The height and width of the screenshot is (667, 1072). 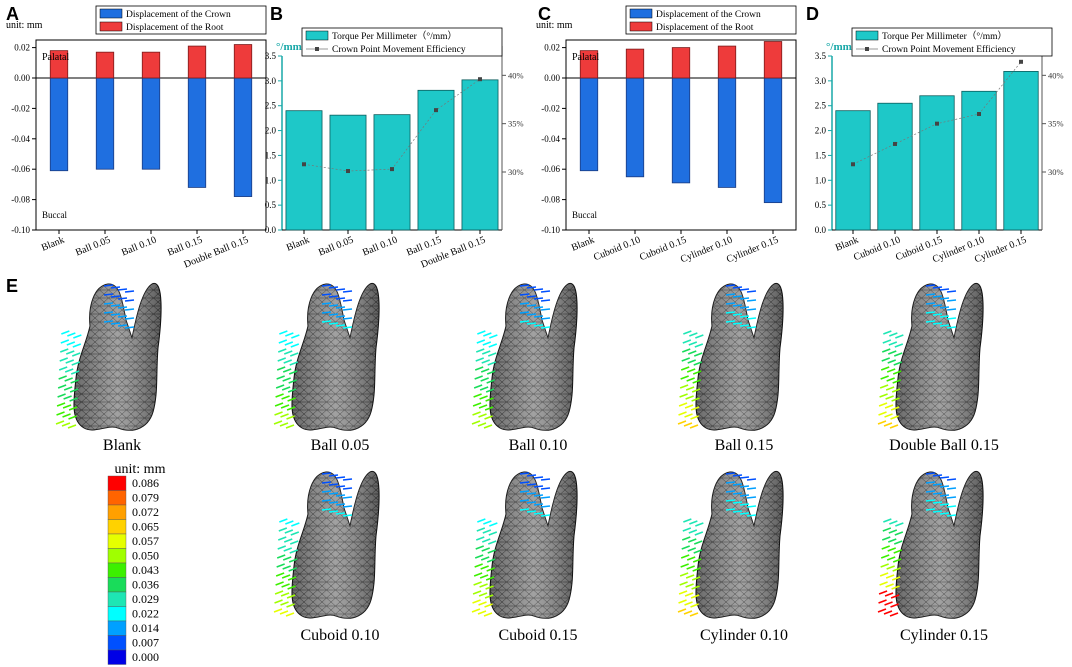 I want to click on y2-tick-label: 40%, so click(x=516, y=75).